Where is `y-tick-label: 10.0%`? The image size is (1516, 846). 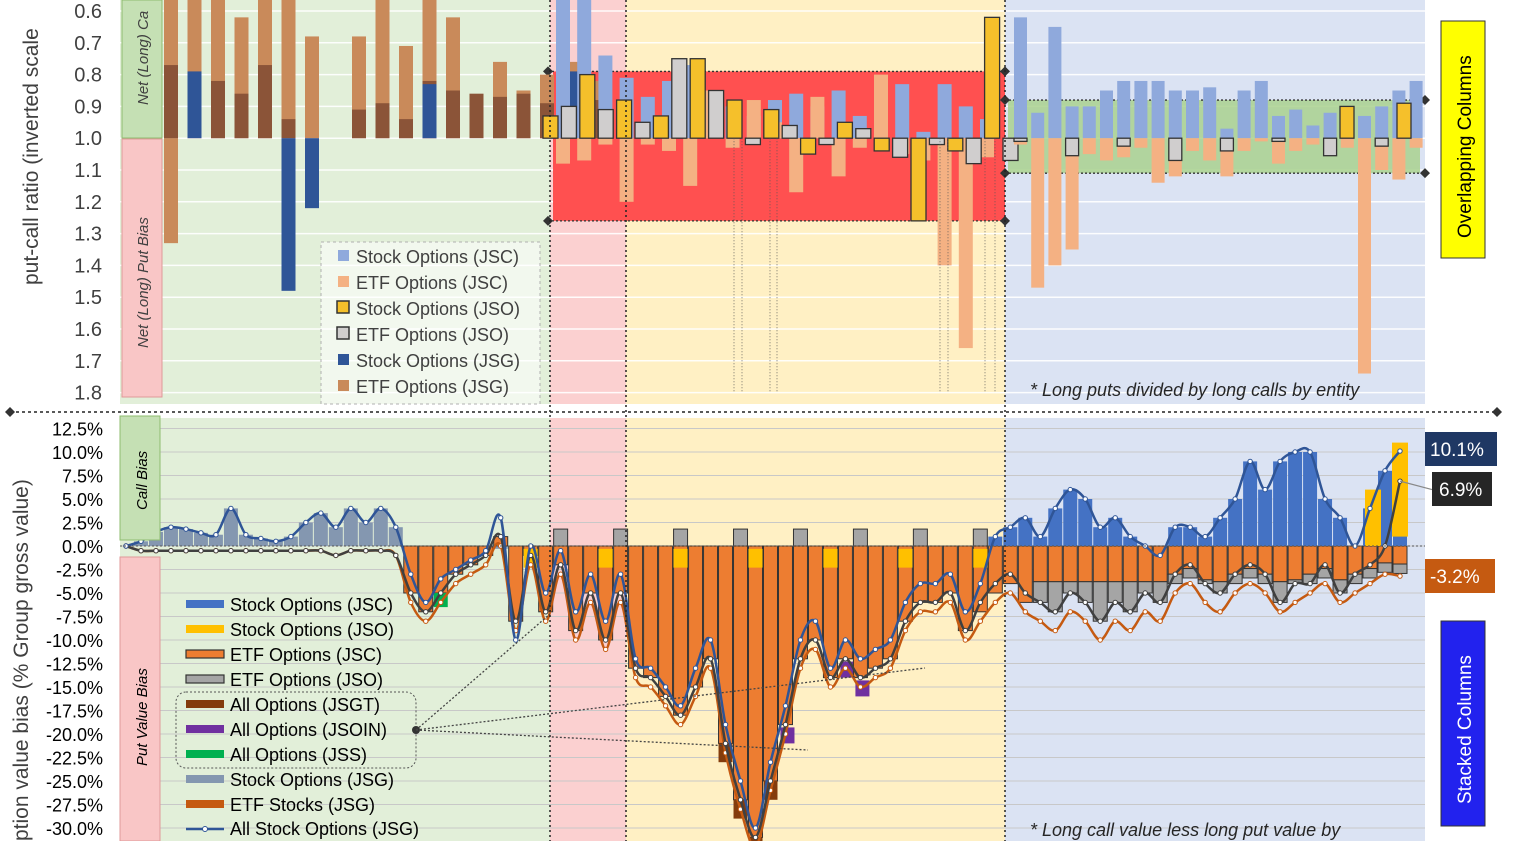
y-tick-label: 10.0% is located at coordinates (77, 453).